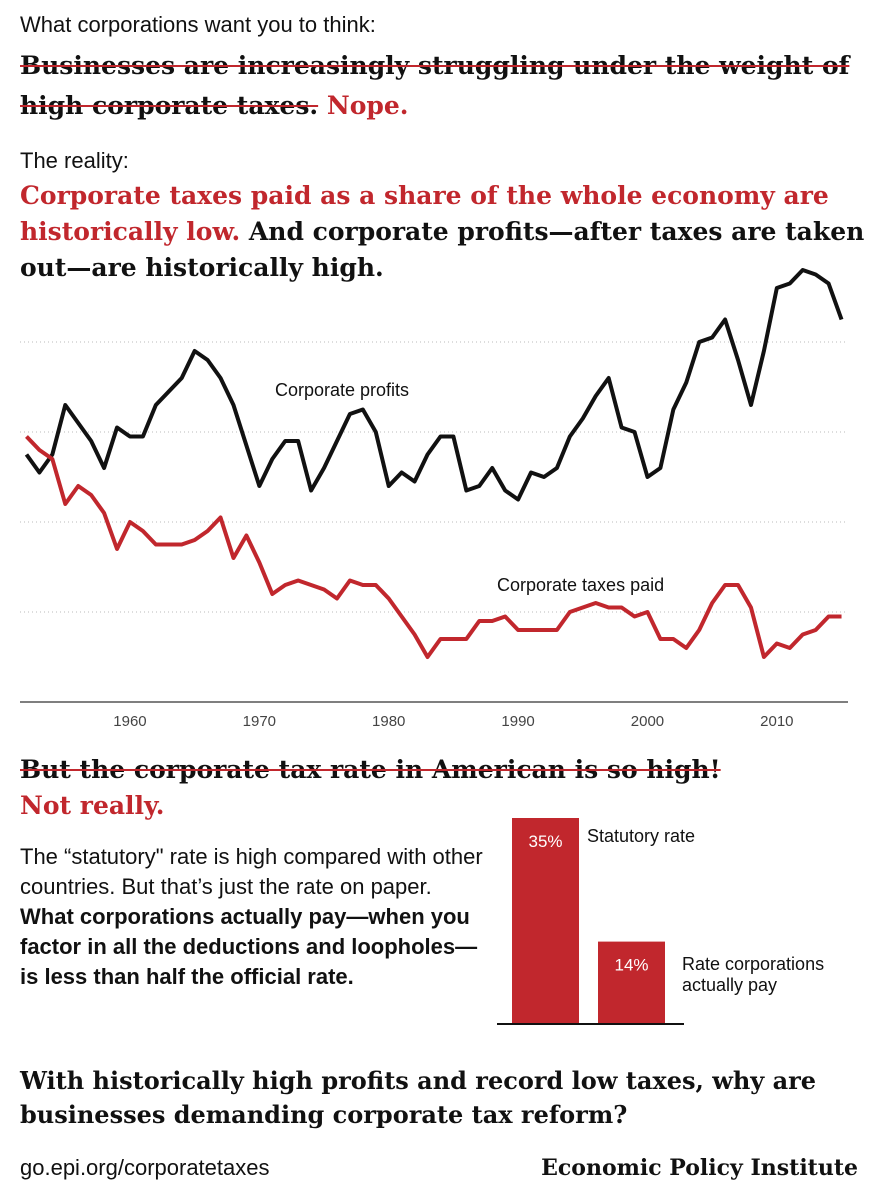 The image size is (876, 1200). I want to click on rebuttal-2: Not really., so click(92, 805).